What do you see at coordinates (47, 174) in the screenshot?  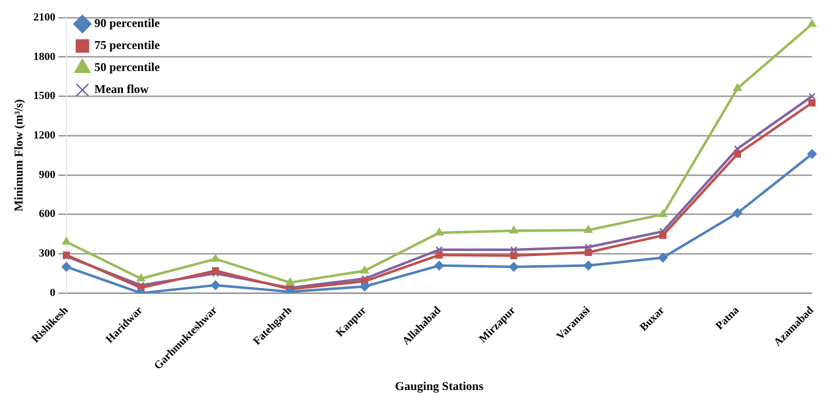 I see `y-tick-label: 900` at bounding box center [47, 174].